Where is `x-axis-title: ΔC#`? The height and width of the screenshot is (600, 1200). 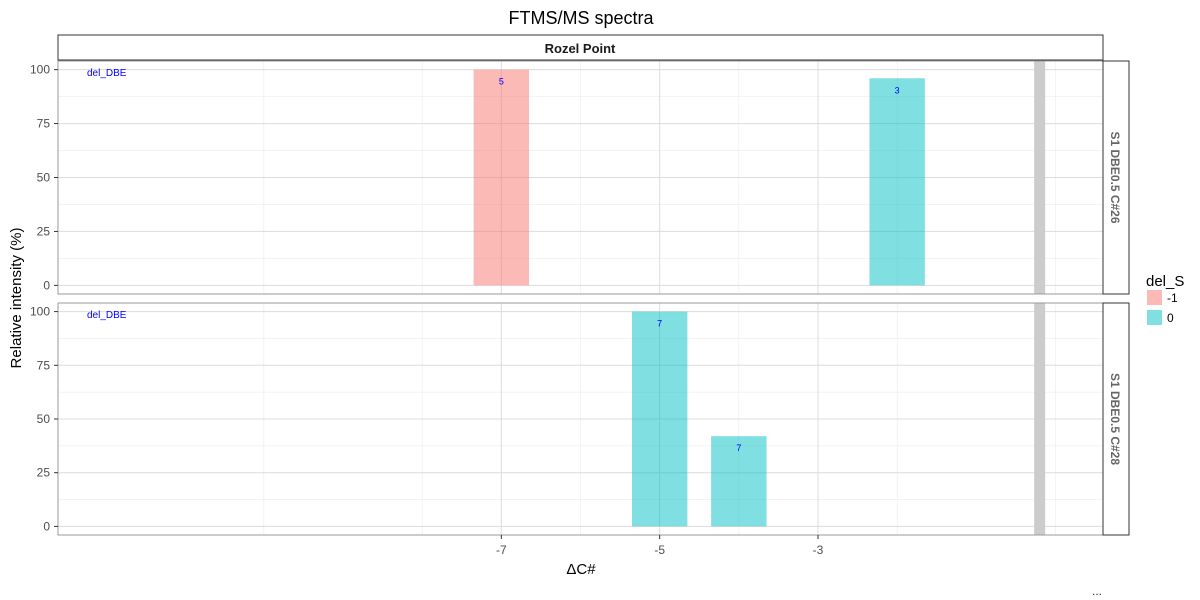
x-axis-title: ΔC# is located at coordinates (581, 569).